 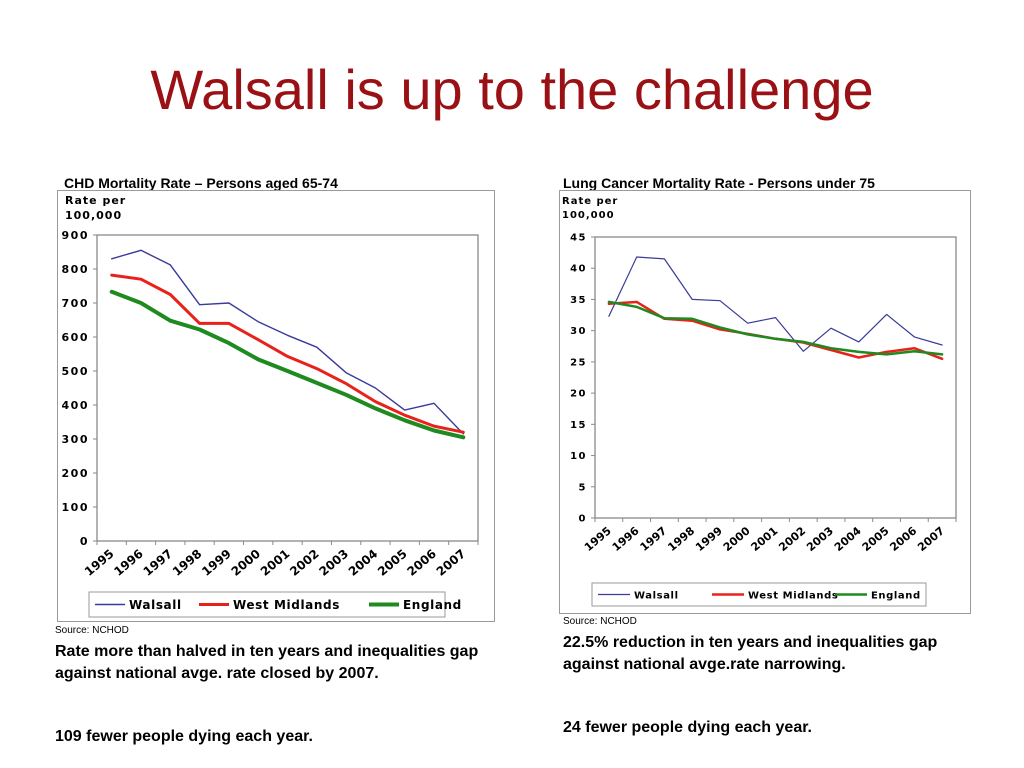 What do you see at coordinates (155, 605) in the screenshot?
I see `chd-legend-label-walsall: Walsall` at bounding box center [155, 605].